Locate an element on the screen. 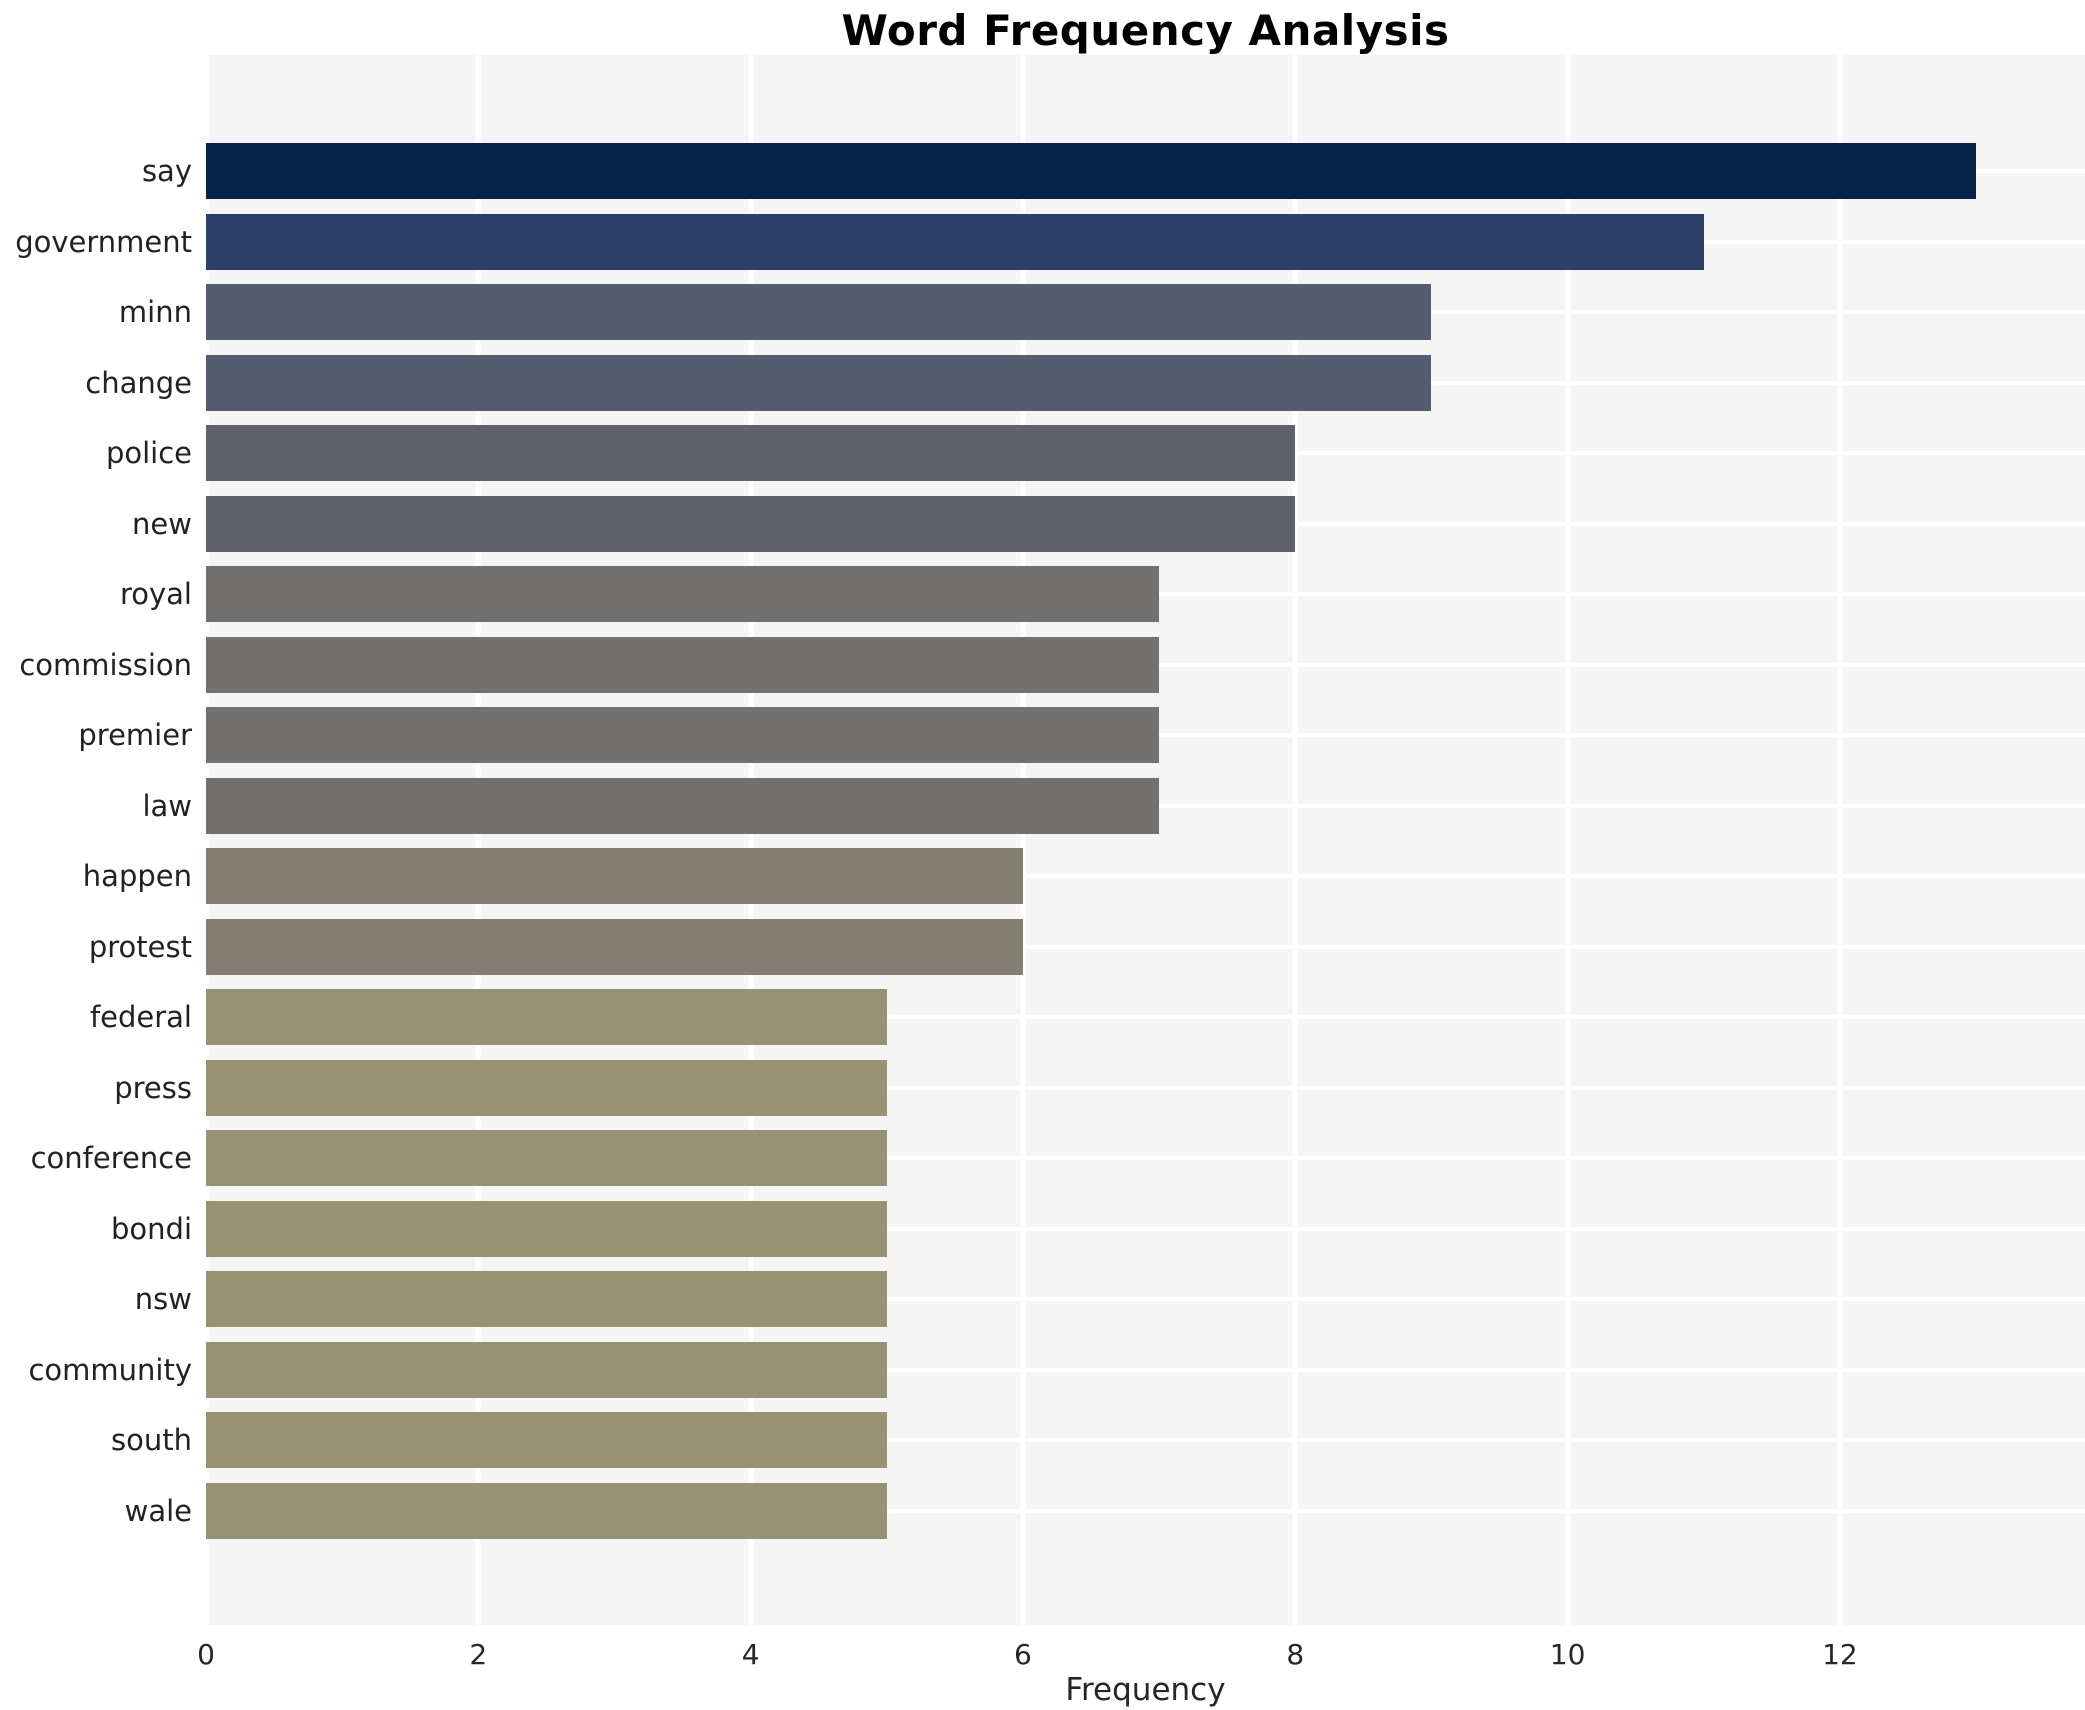 The width and height of the screenshot is (2085, 1710). bar-happen is located at coordinates (614, 876).